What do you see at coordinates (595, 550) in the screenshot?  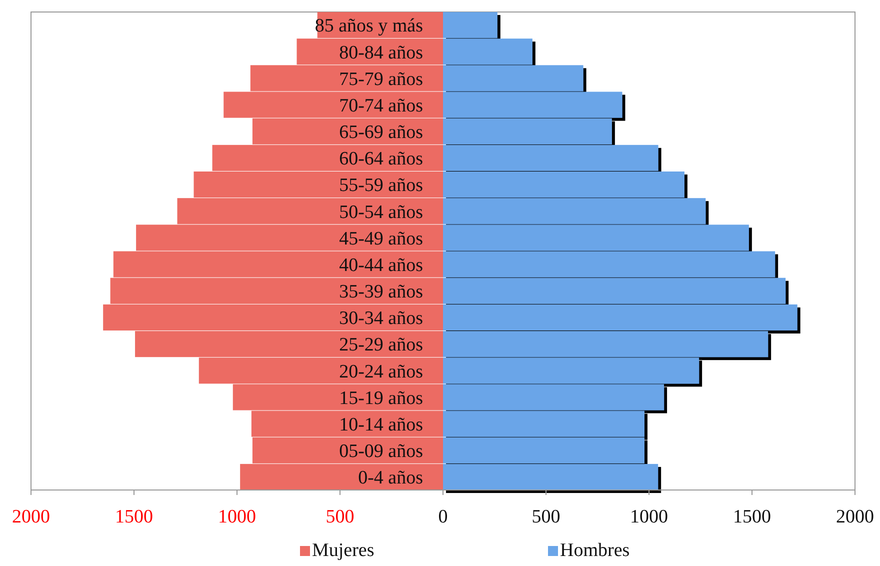 I see `legend-label: Hombres` at bounding box center [595, 550].